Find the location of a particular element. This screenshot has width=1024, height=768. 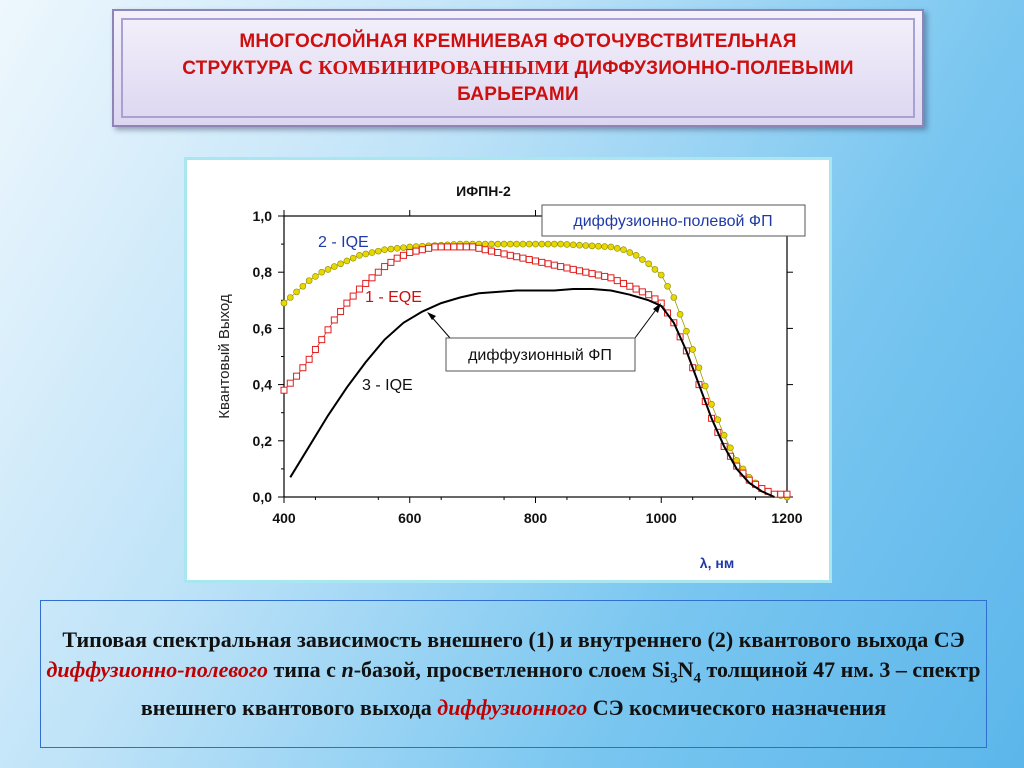

caption-part9: СЭ космического назначения is located at coordinates (737, 708).